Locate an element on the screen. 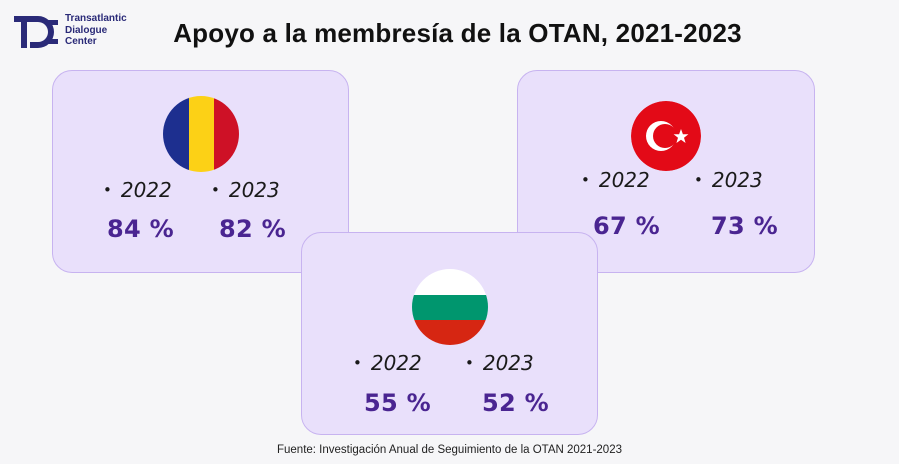 This screenshot has height=464, width=899. logo-line: Transatlantic is located at coordinates (96, 18).